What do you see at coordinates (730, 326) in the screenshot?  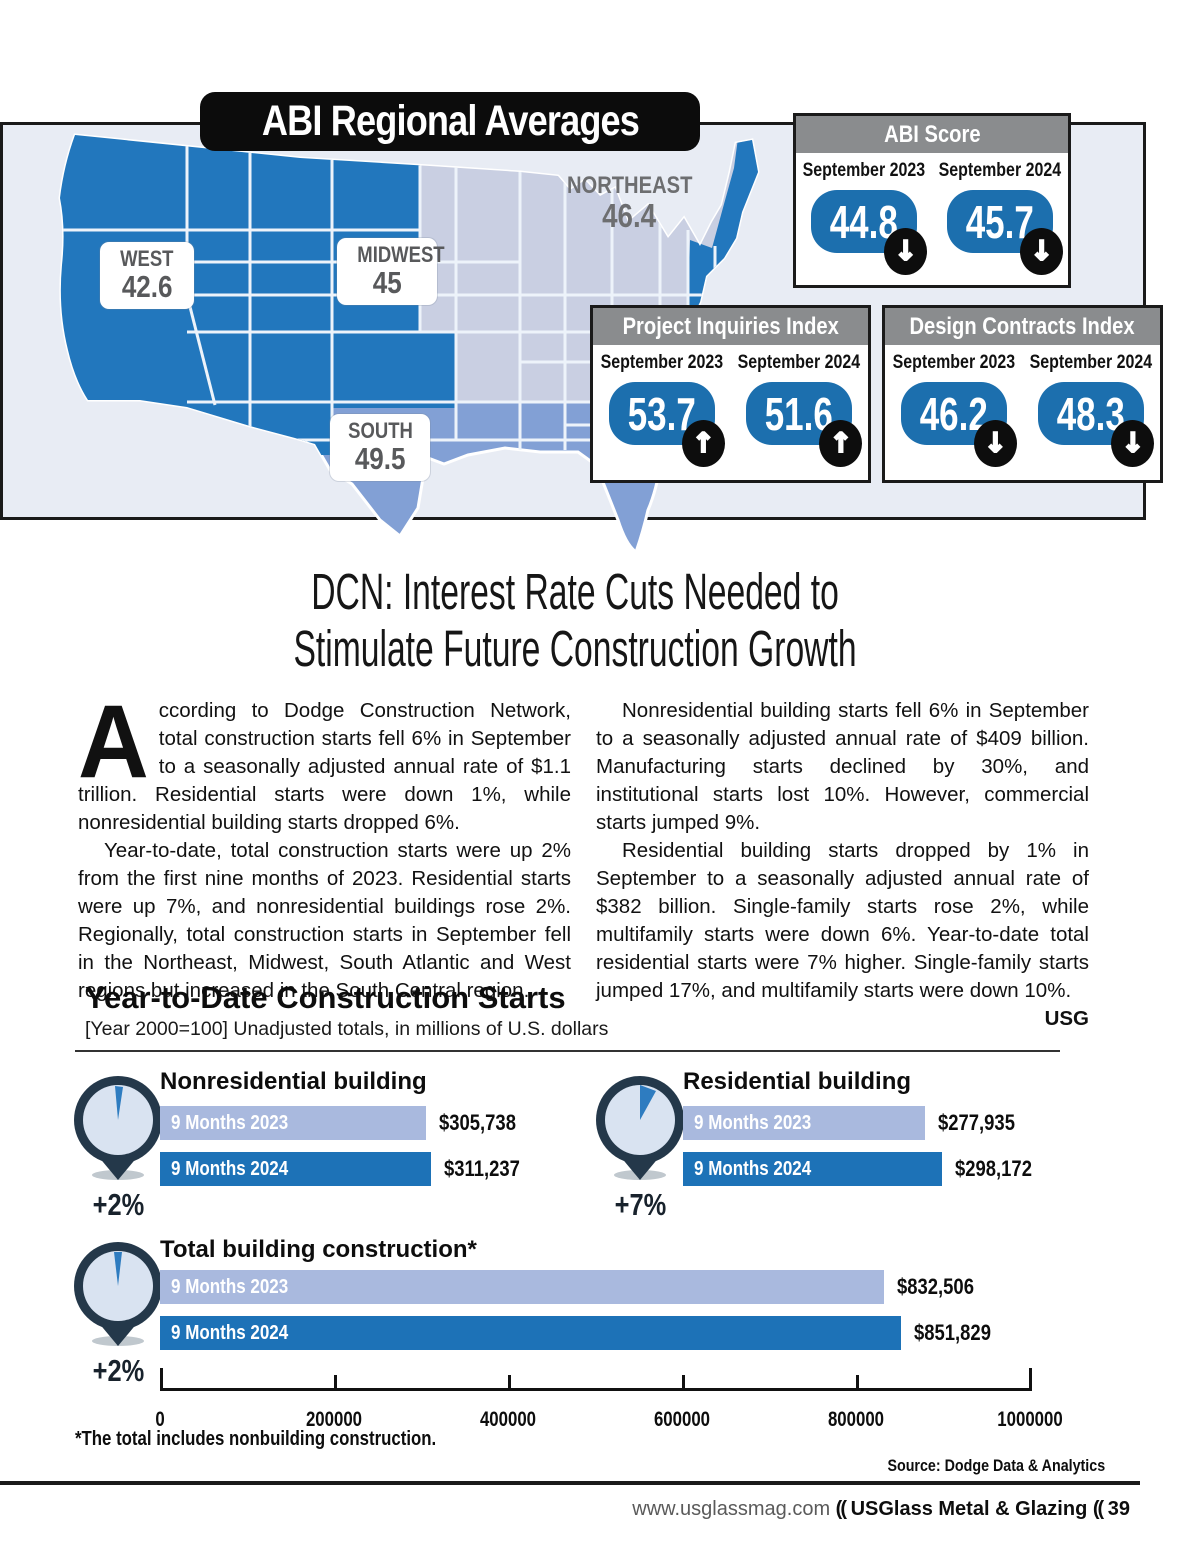 I see `project-inquiries-header: Project Inquiries Index` at bounding box center [730, 326].